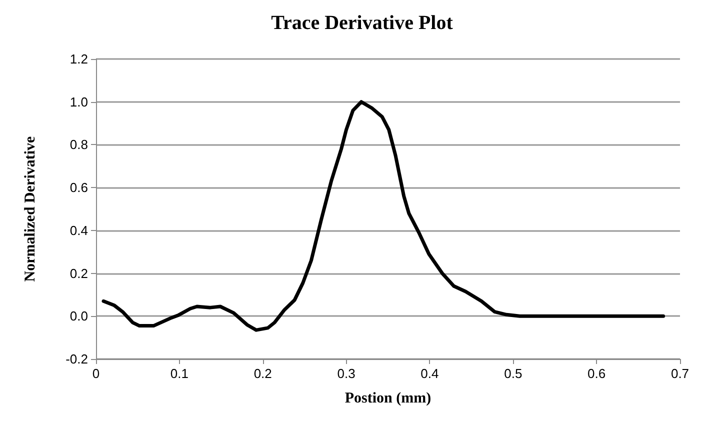 The height and width of the screenshot is (436, 724). I want to click on y-tick-label: 0.0, so click(79, 316).